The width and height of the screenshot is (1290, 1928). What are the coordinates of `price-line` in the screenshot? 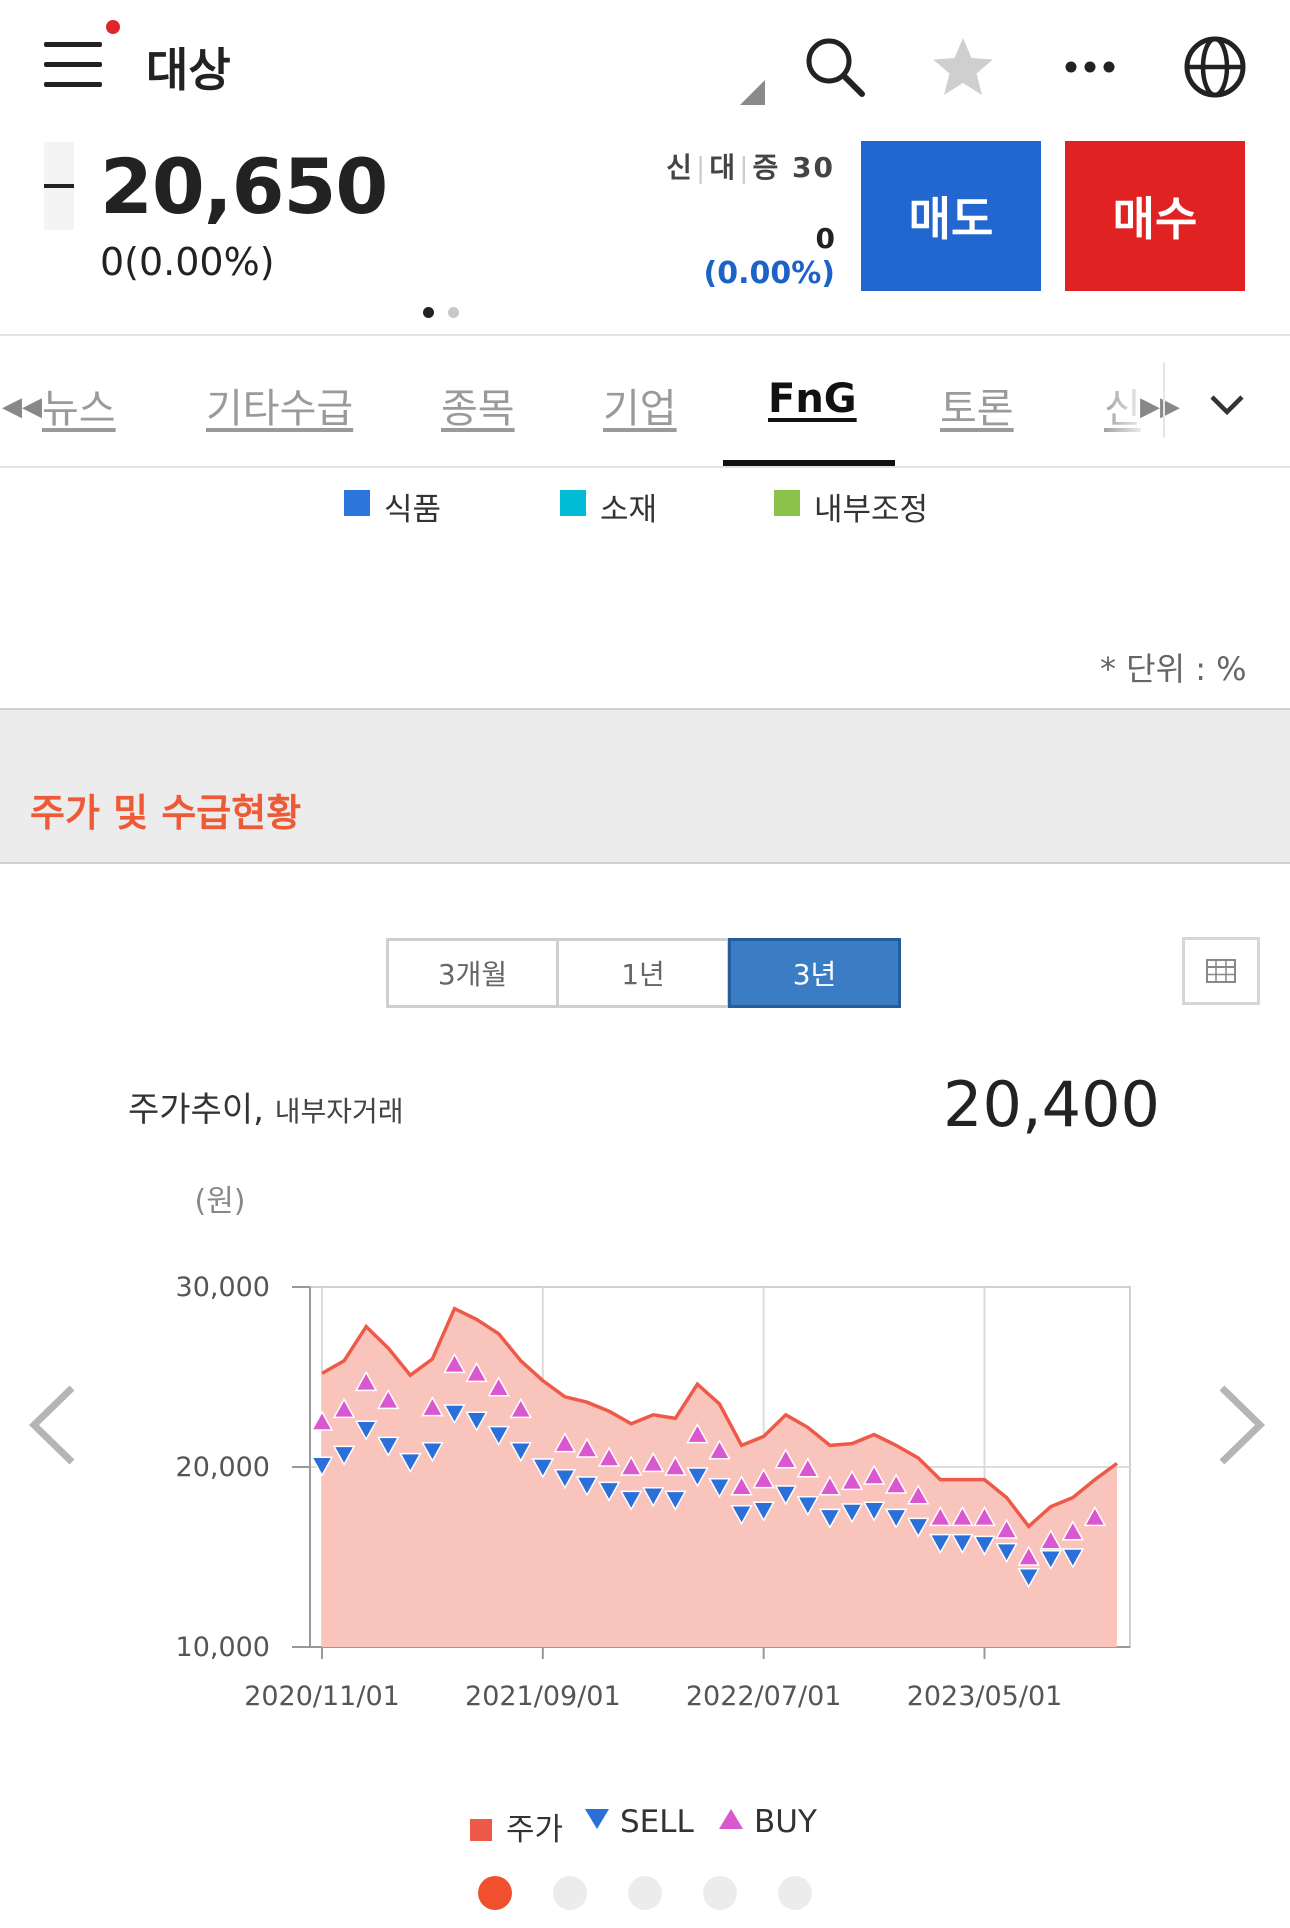 It's located at (720, 1417).